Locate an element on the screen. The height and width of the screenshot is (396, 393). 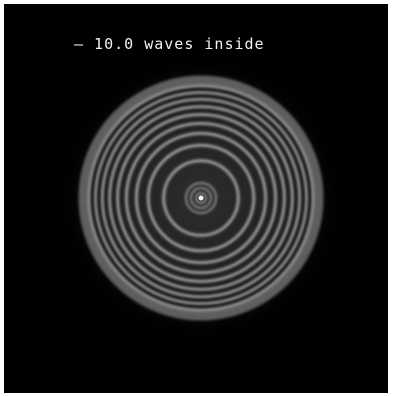
waves-caption: – 10.0 waves inside is located at coordinates (169, 44).